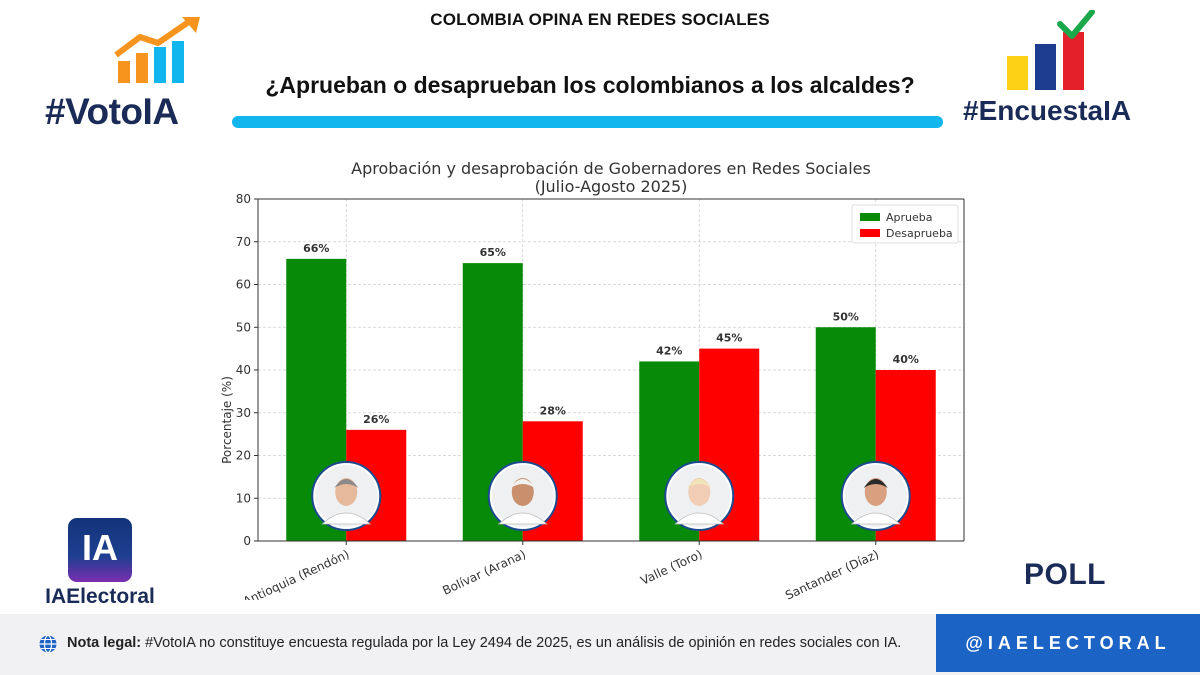 This screenshot has width=1200, height=675. What do you see at coordinates (243, 199) in the screenshot?
I see `y-tick-label: 80` at bounding box center [243, 199].